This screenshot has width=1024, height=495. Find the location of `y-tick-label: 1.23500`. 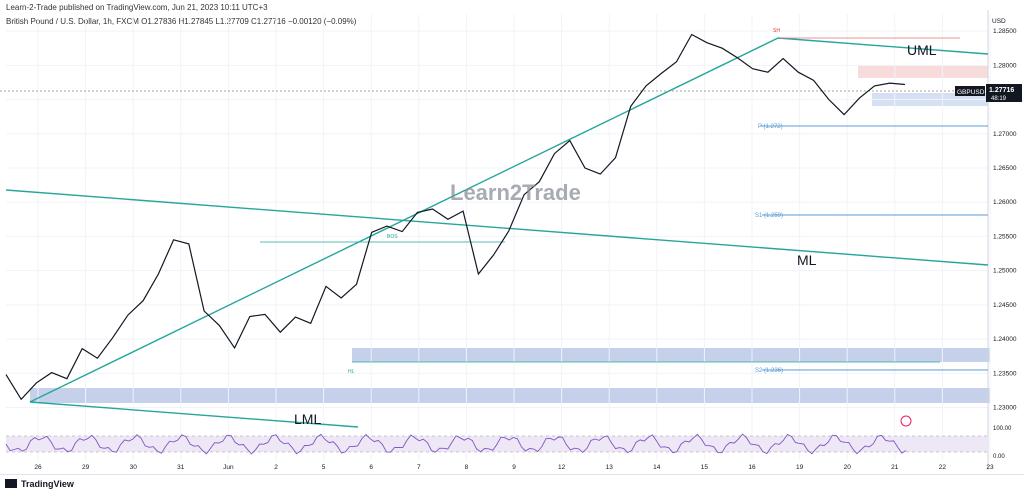

y-tick-label: 1.23500 is located at coordinates (1005, 373).